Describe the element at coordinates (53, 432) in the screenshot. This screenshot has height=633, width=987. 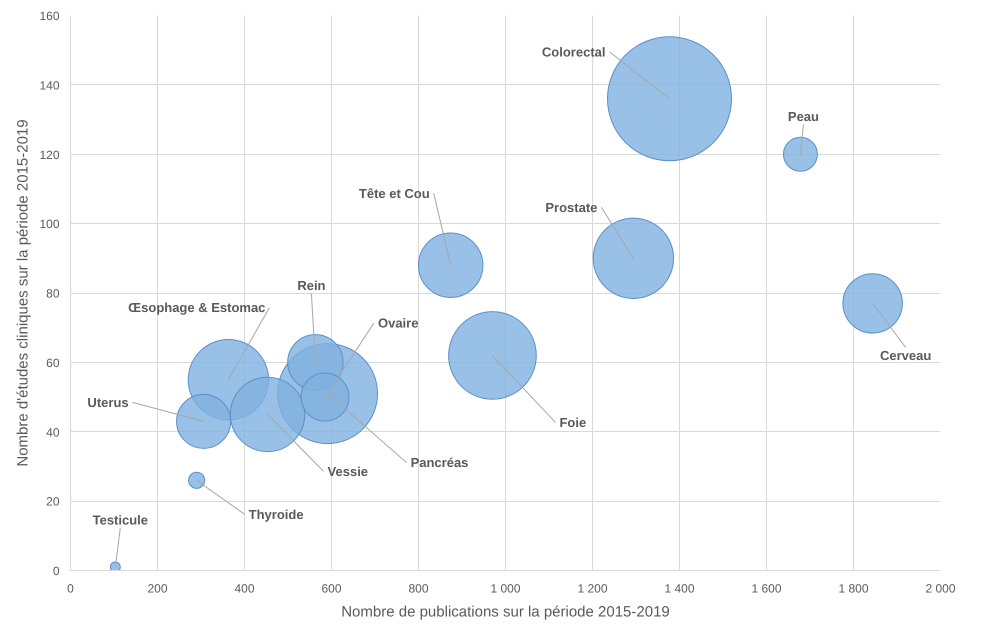
I see `y-tick-label: 40` at that location.